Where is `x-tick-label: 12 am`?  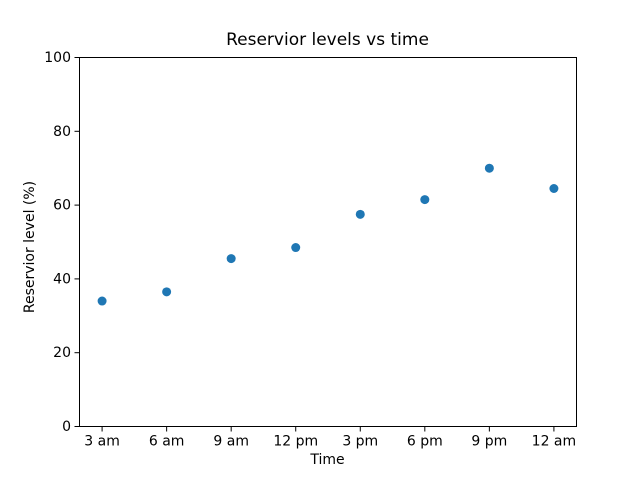 x-tick-label: 12 am is located at coordinates (554, 442).